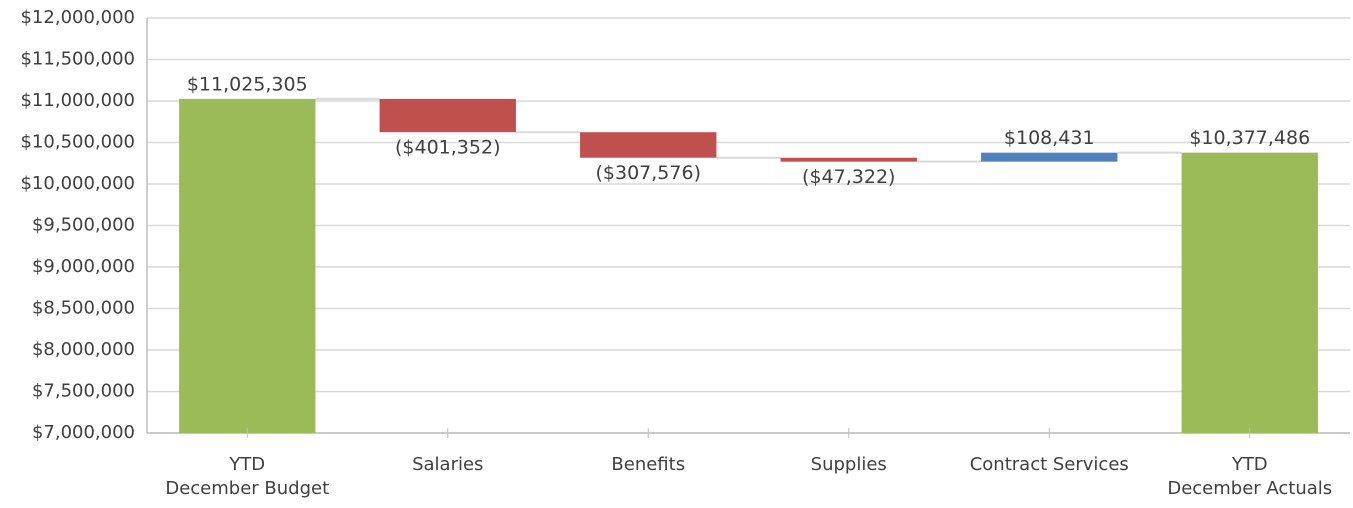 This screenshot has width=1353, height=508. Describe the element at coordinates (83, 432) in the screenshot. I see `y-tick-label: $7,000,000` at that location.